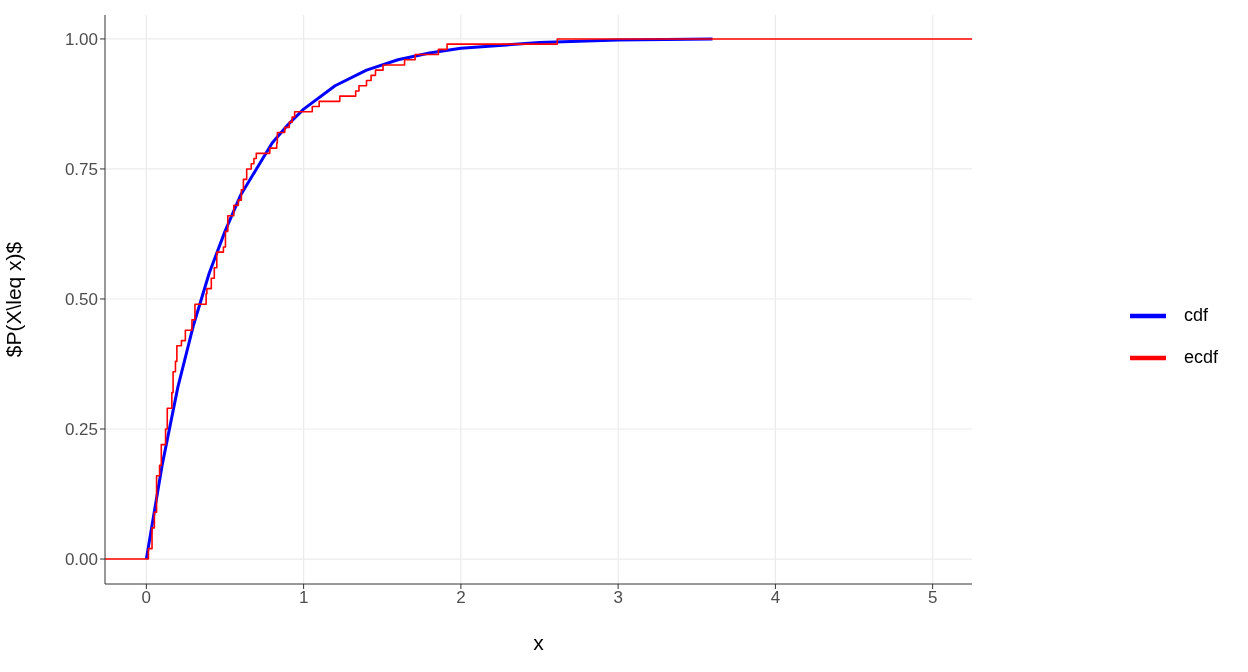  What do you see at coordinates (81, 300) in the screenshot?
I see `y-tick-label: 0.50` at bounding box center [81, 300].